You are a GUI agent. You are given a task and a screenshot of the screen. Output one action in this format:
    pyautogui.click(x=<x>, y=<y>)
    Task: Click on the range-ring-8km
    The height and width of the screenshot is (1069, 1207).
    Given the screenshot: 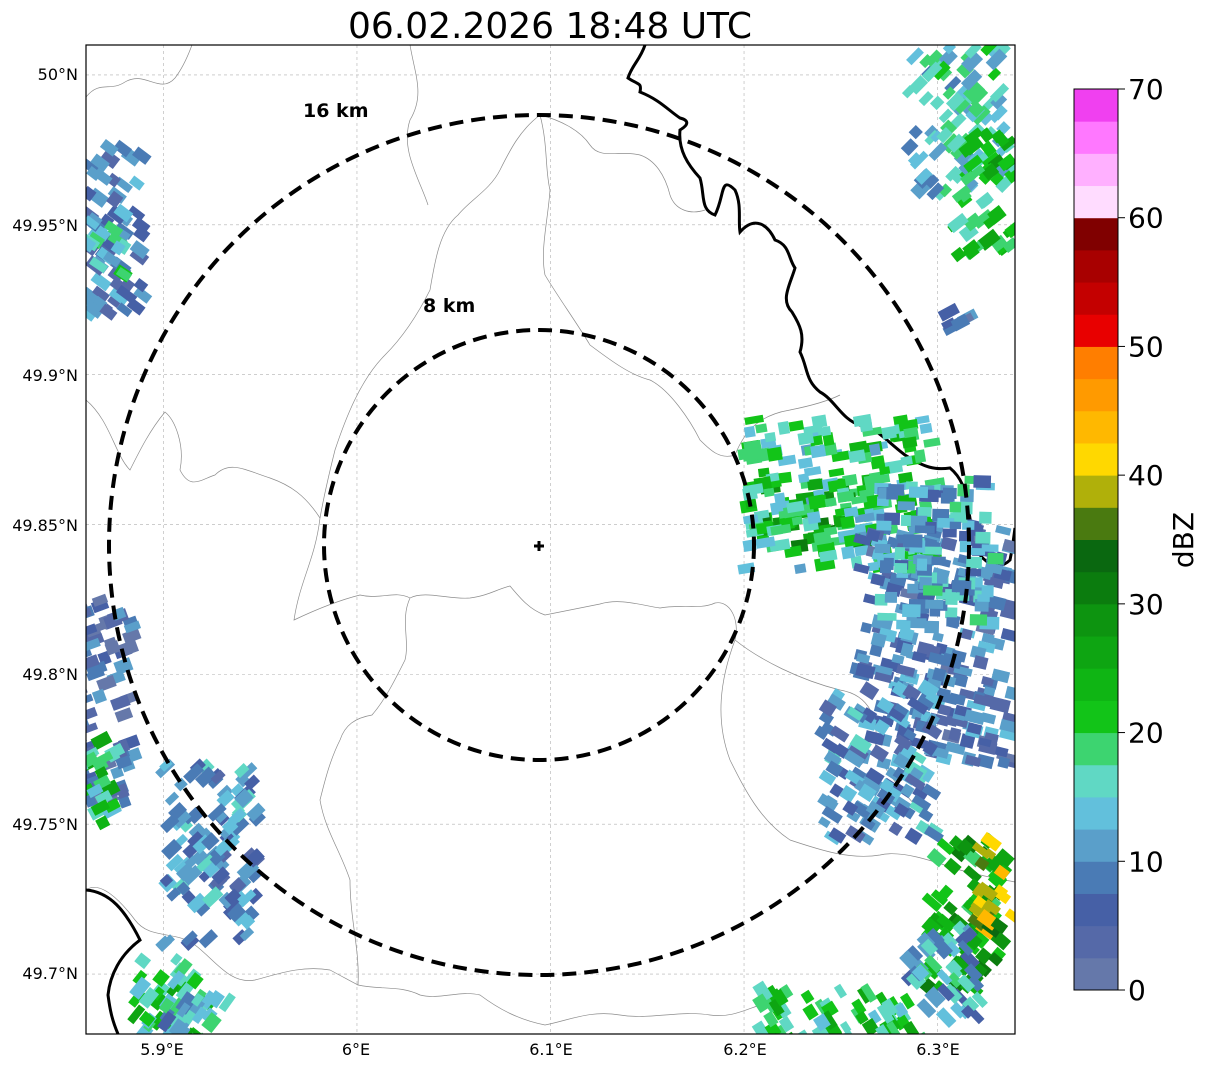 What is the action you would take?
    pyautogui.click(x=539, y=545)
    